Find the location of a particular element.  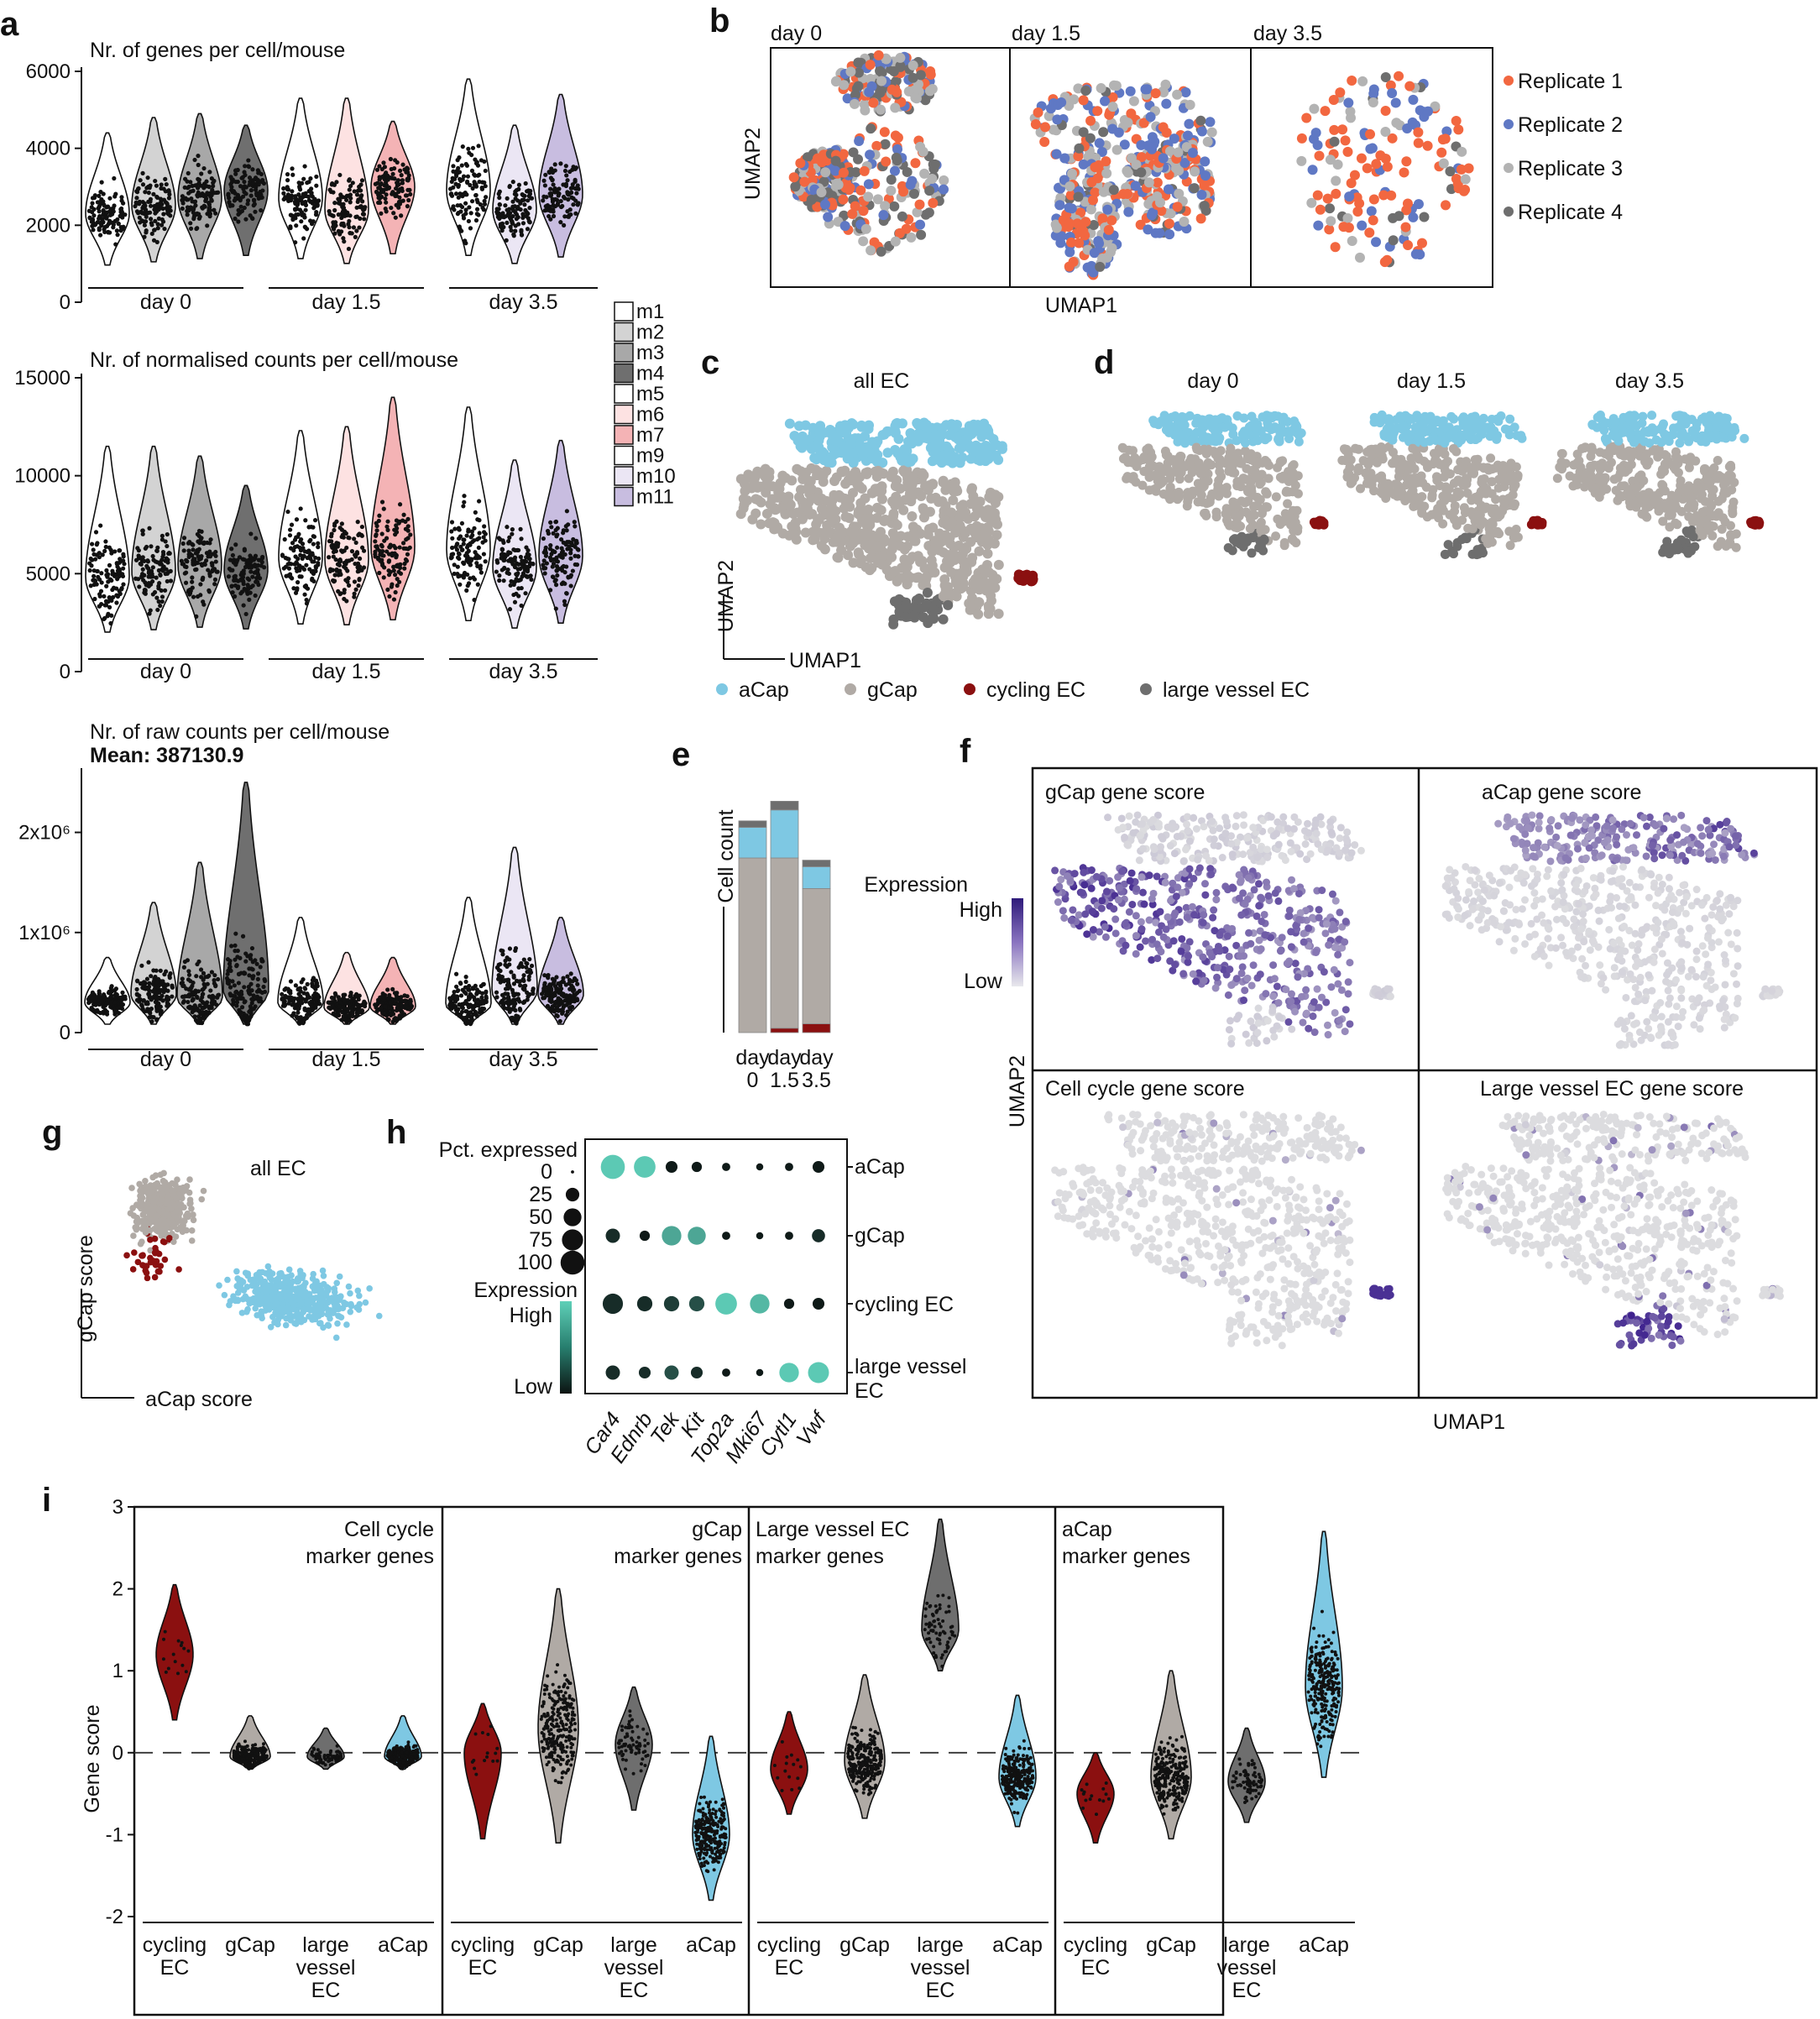

a-legend-swatch is located at coordinates (624, 414).